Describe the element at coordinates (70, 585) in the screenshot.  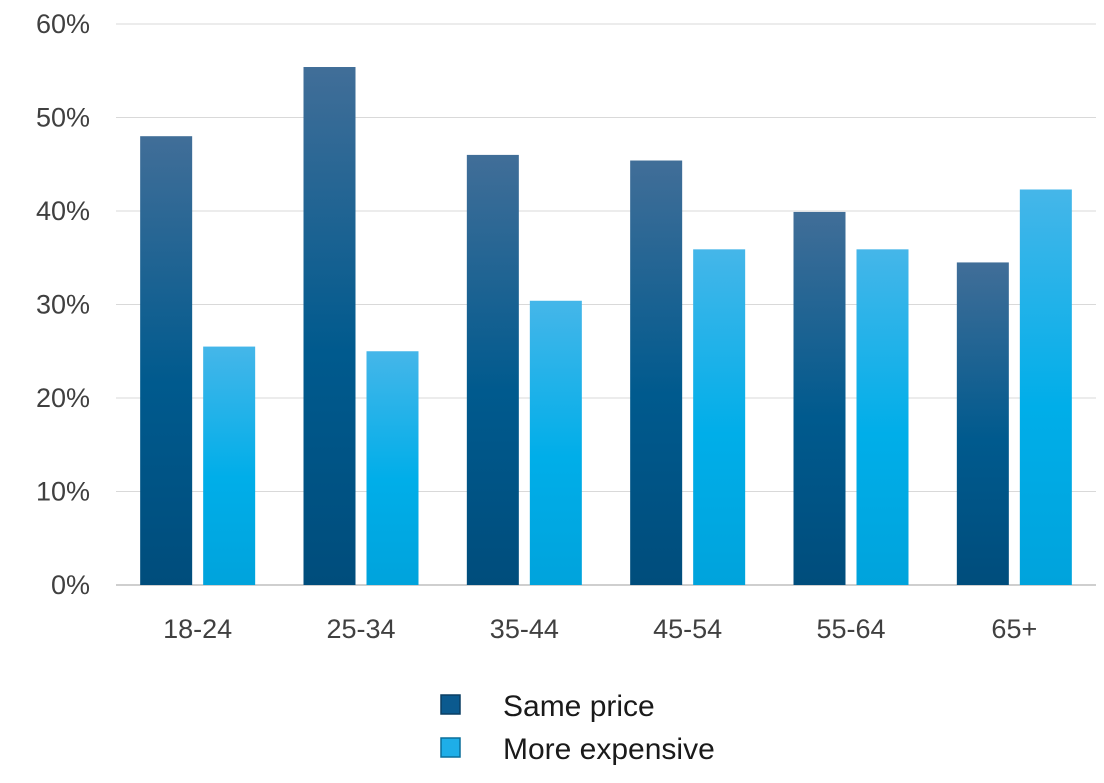
I see `y-tick-label: 0%` at that location.